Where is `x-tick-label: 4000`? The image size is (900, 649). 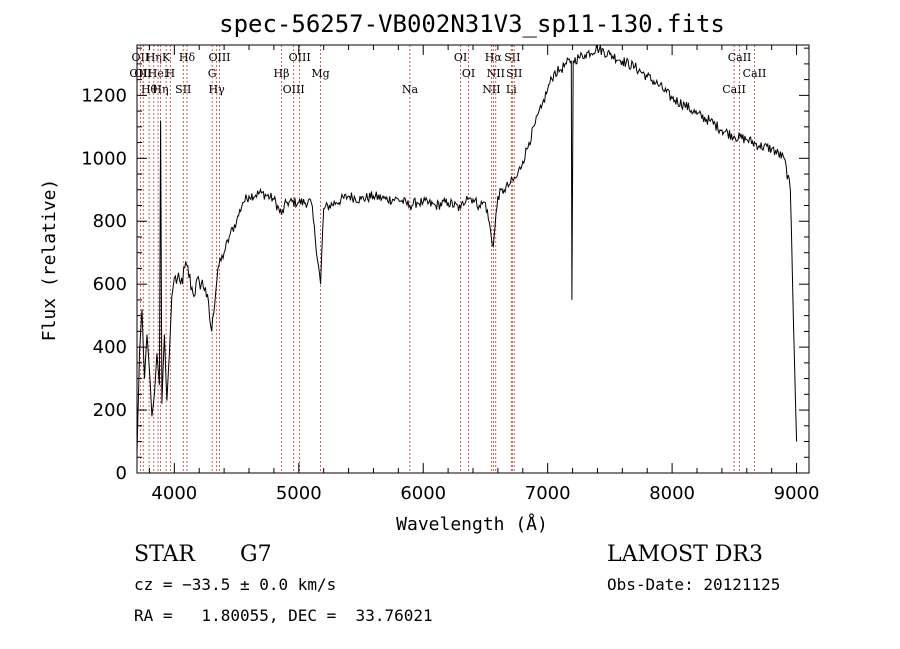 x-tick-label: 4000 is located at coordinates (174, 493).